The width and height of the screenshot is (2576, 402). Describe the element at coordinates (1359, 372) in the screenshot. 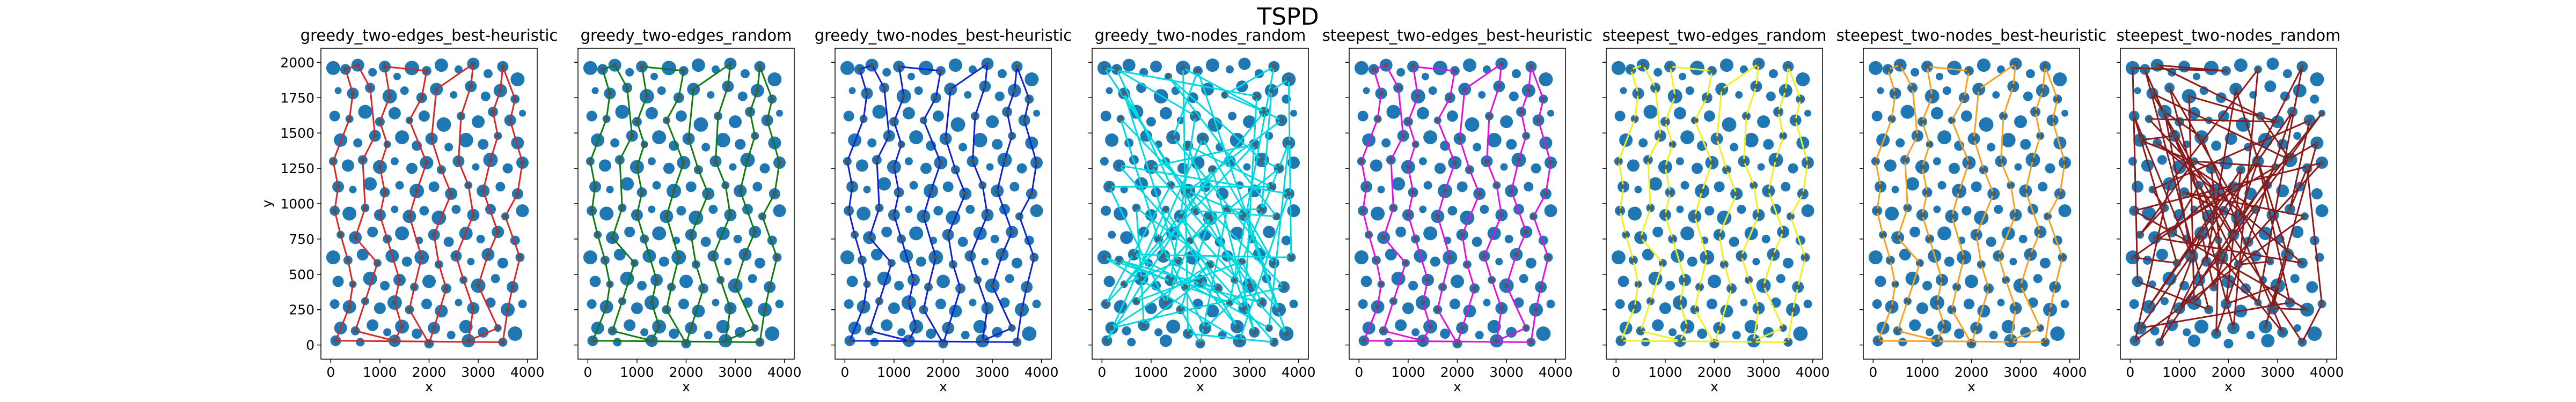

I see `x-tick-label: 0` at that location.